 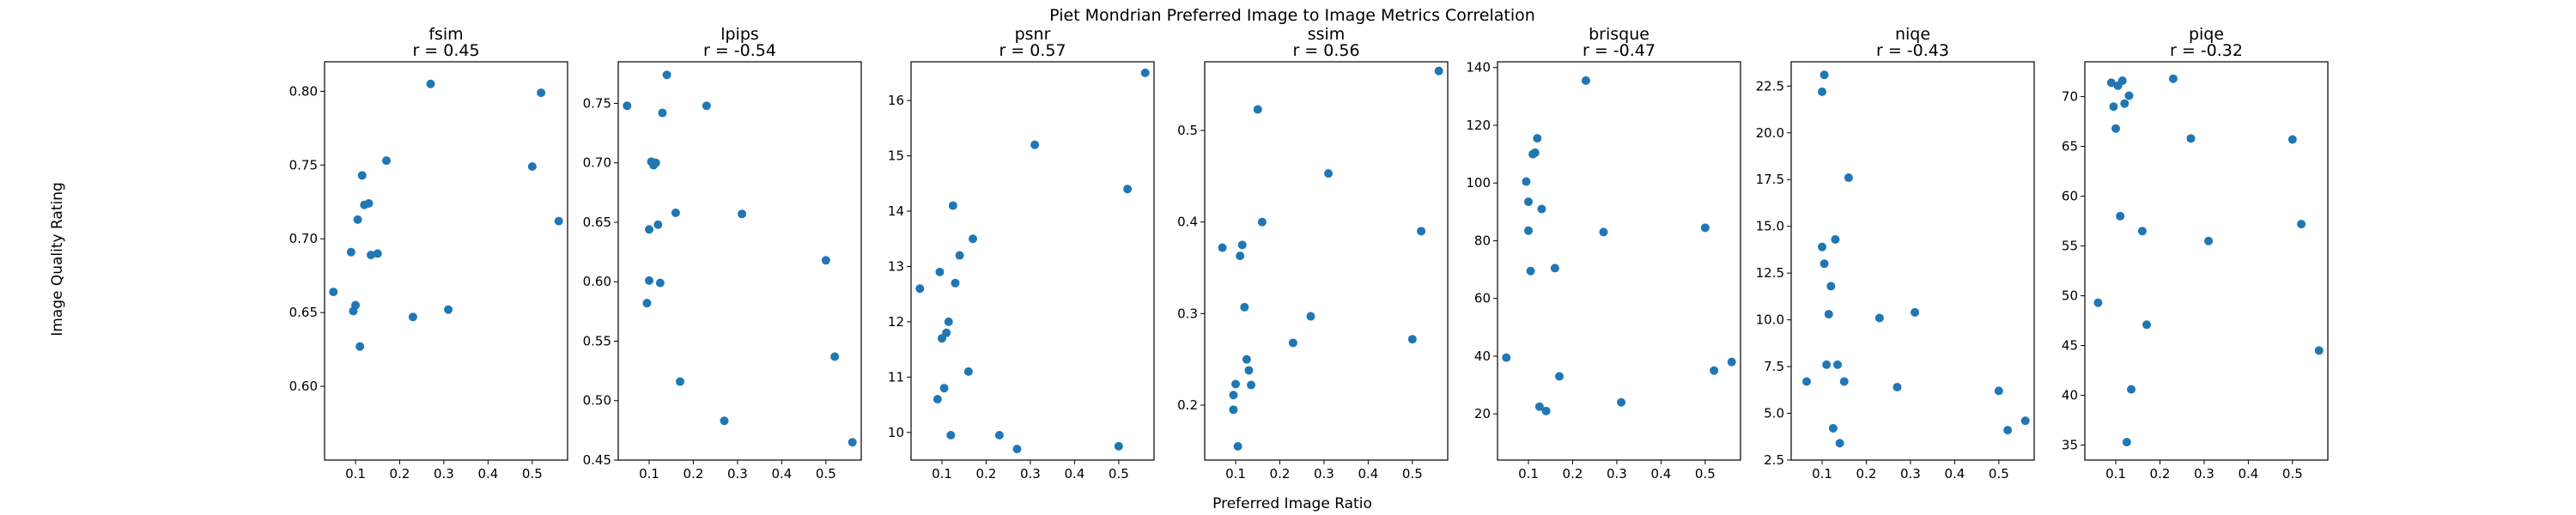 What do you see at coordinates (1292, 503) in the screenshot?
I see `x-axis-label: Preferred Image Ratio` at bounding box center [1292, 503].